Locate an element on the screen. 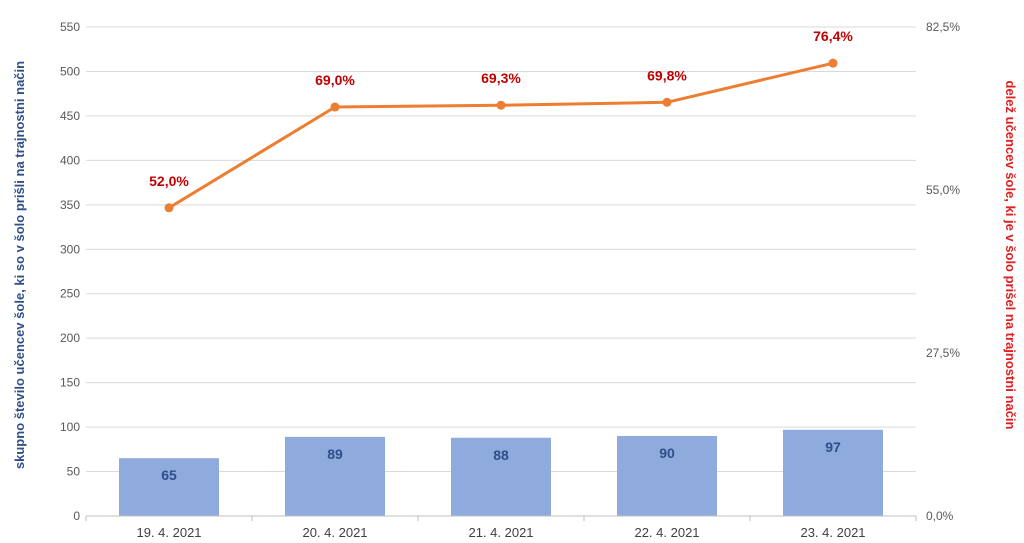 This screenshot has height=543, width=1024. y-tick-label-left: 450 is located at coordinates (70, 116).